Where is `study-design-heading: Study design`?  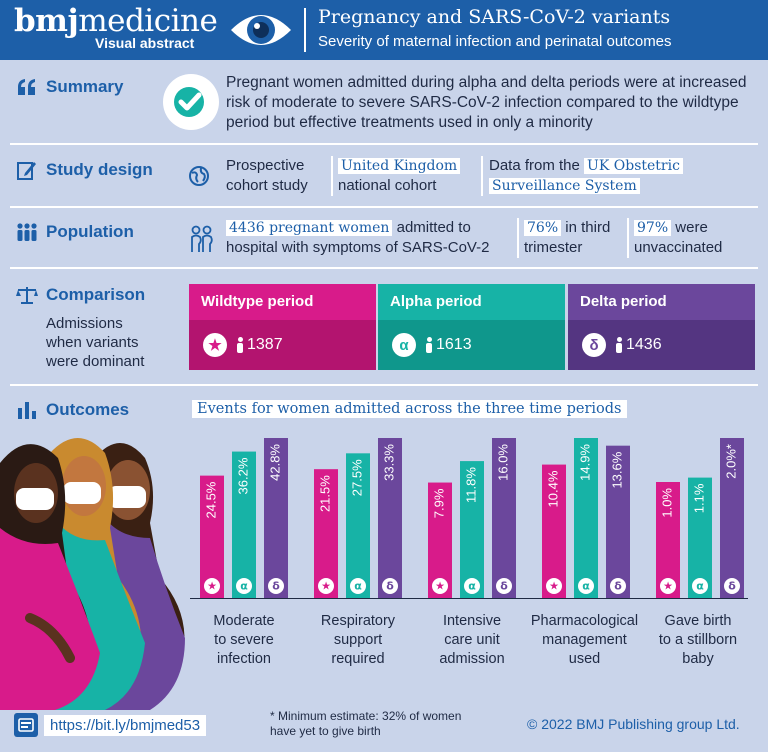
study-design-heading: Study design is located at coordinates (84, 170).